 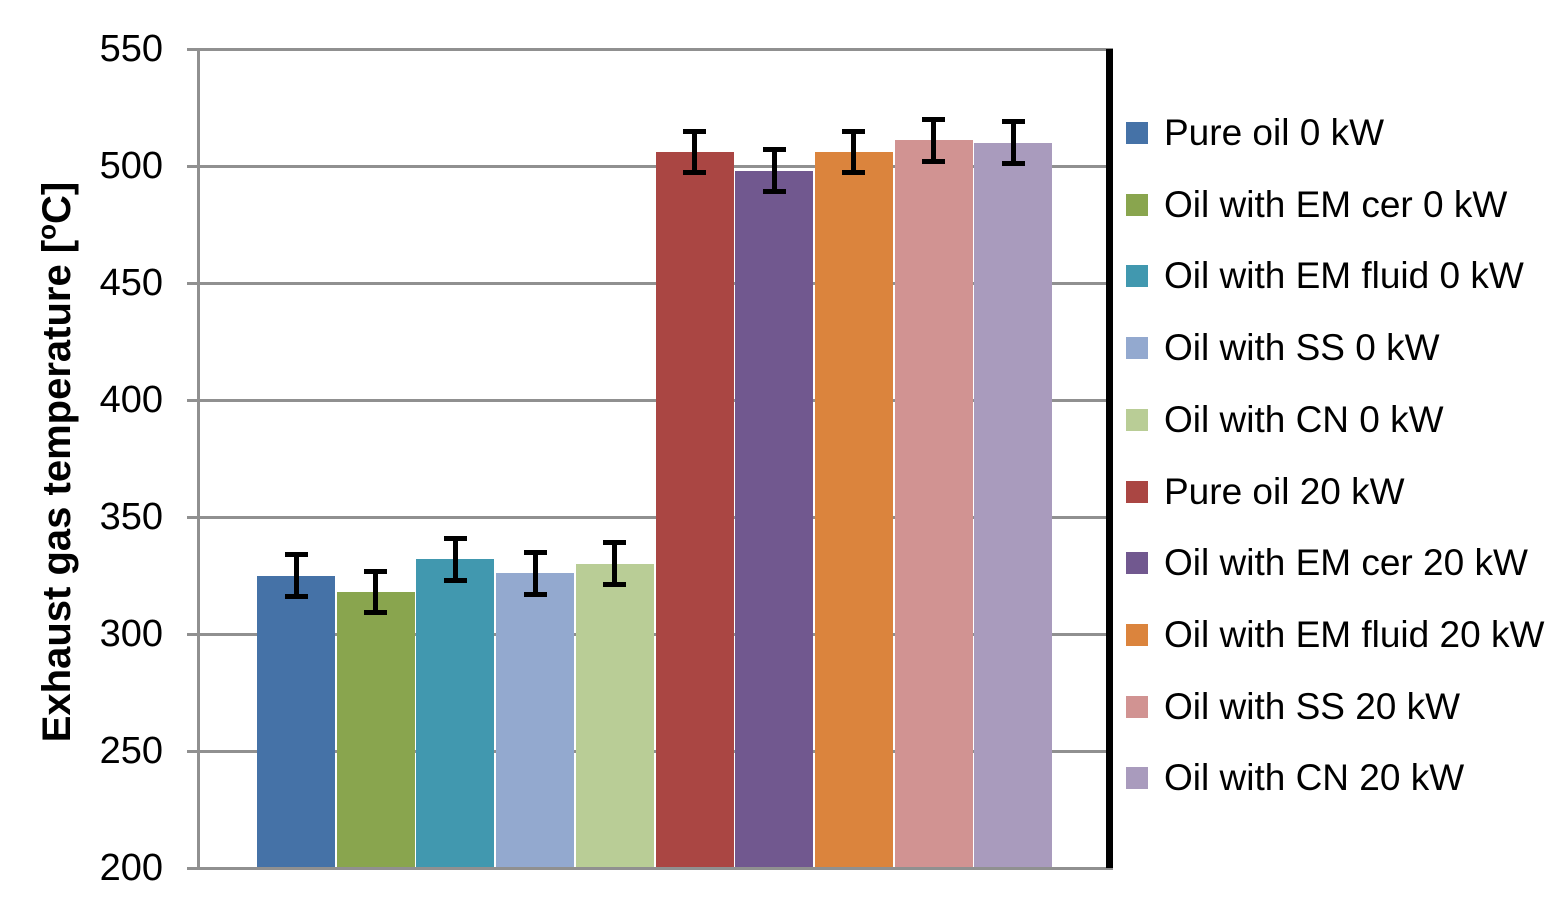 I want to click on y-tick-label: 250, so click(x=131, y=751).